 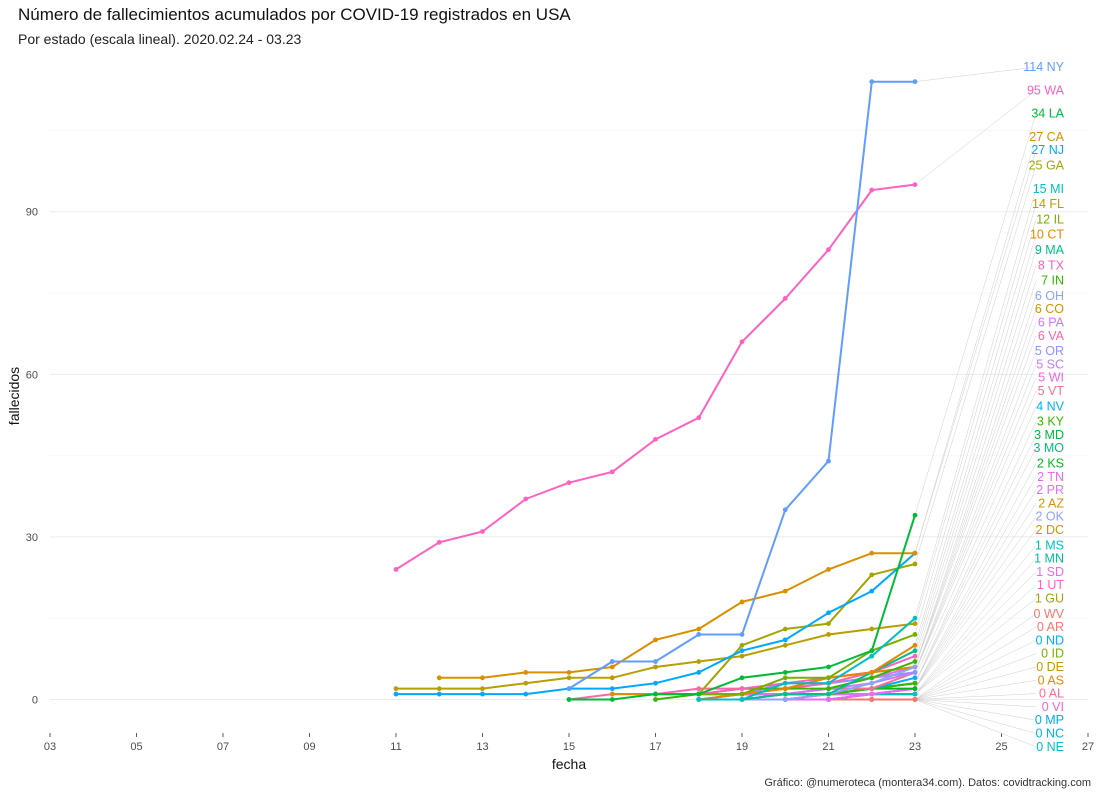 What do you see at coordinates (1050, 734) in the screenshot?
I see `series-label: 0 NC` at bounding box center [1050, 734].